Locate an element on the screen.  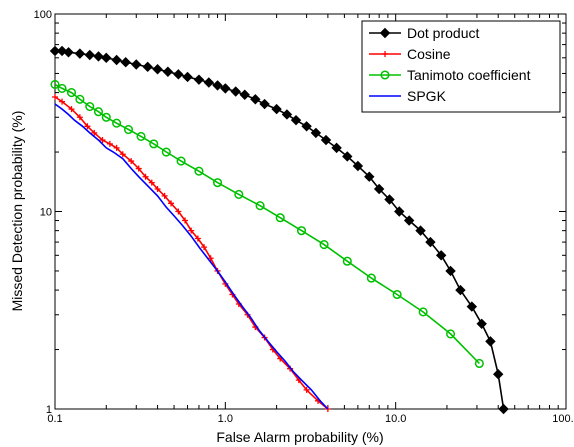
legend-entry-cosine: Cosine is located at coordinates (410, 54).